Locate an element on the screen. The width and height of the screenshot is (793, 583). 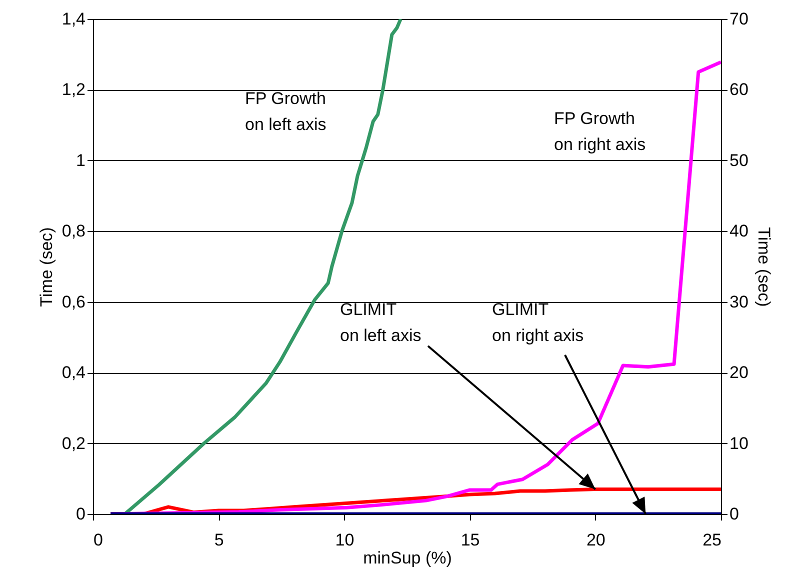
y-tick-label: 0 is located at coordinates (81, 514).